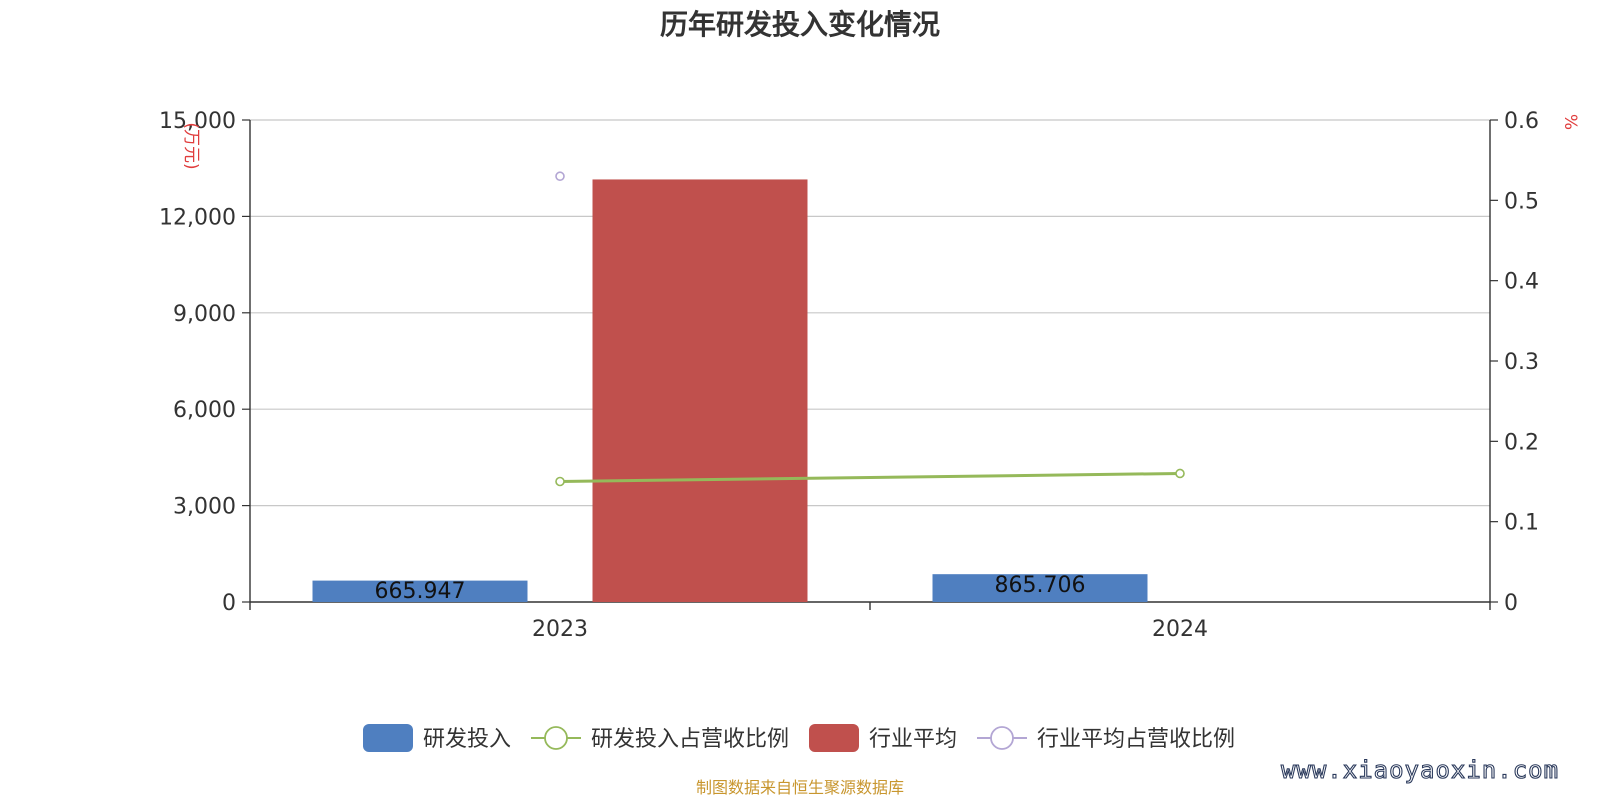 This screenshot has width=1600, height=800. What do you see at coordinates (1521, 442) in the screenshot?
I see `y-right-tick-label: 0.2` at bounding box center [1521, 442].